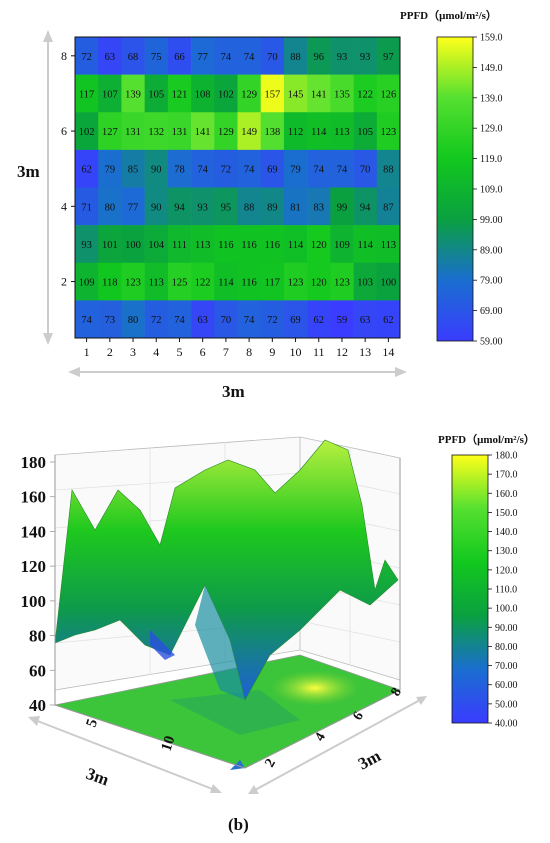  What do you see at coordinates (388, 207) in the screenshot?
I see `heatmap-cell-value: 87` at bounding box center [388, 207].